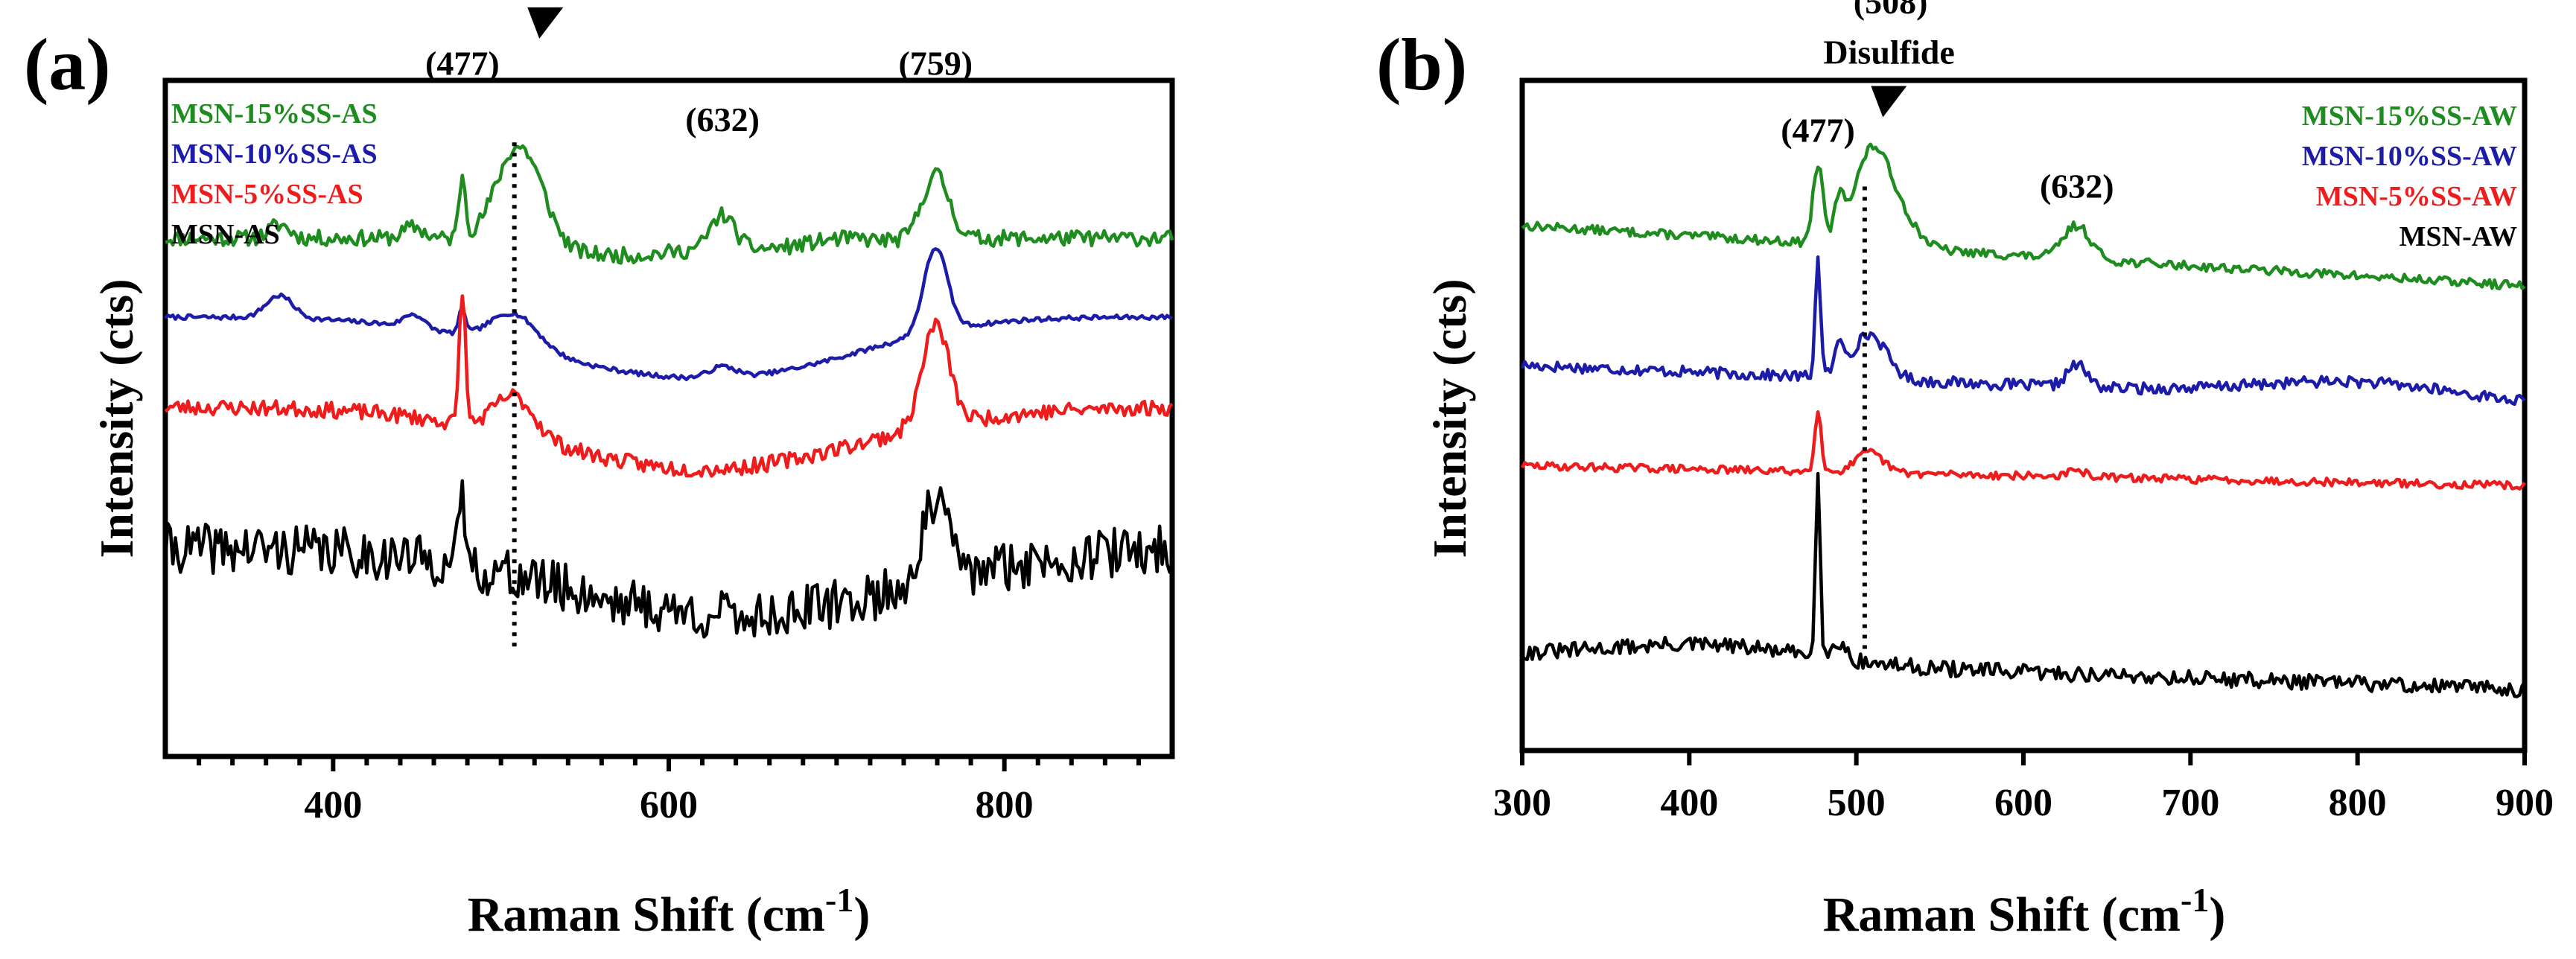 The width and height of the screenshot is (2576, 959). I want to click on series-line-MSN-15%SS-AS, so click(669, 204).